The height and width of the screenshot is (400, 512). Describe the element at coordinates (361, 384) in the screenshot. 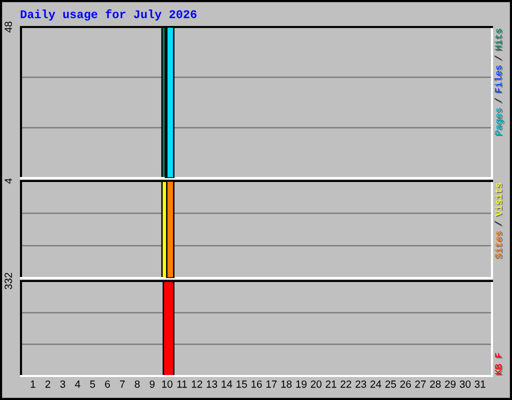

I see `x-tick-label: 23` at that location.